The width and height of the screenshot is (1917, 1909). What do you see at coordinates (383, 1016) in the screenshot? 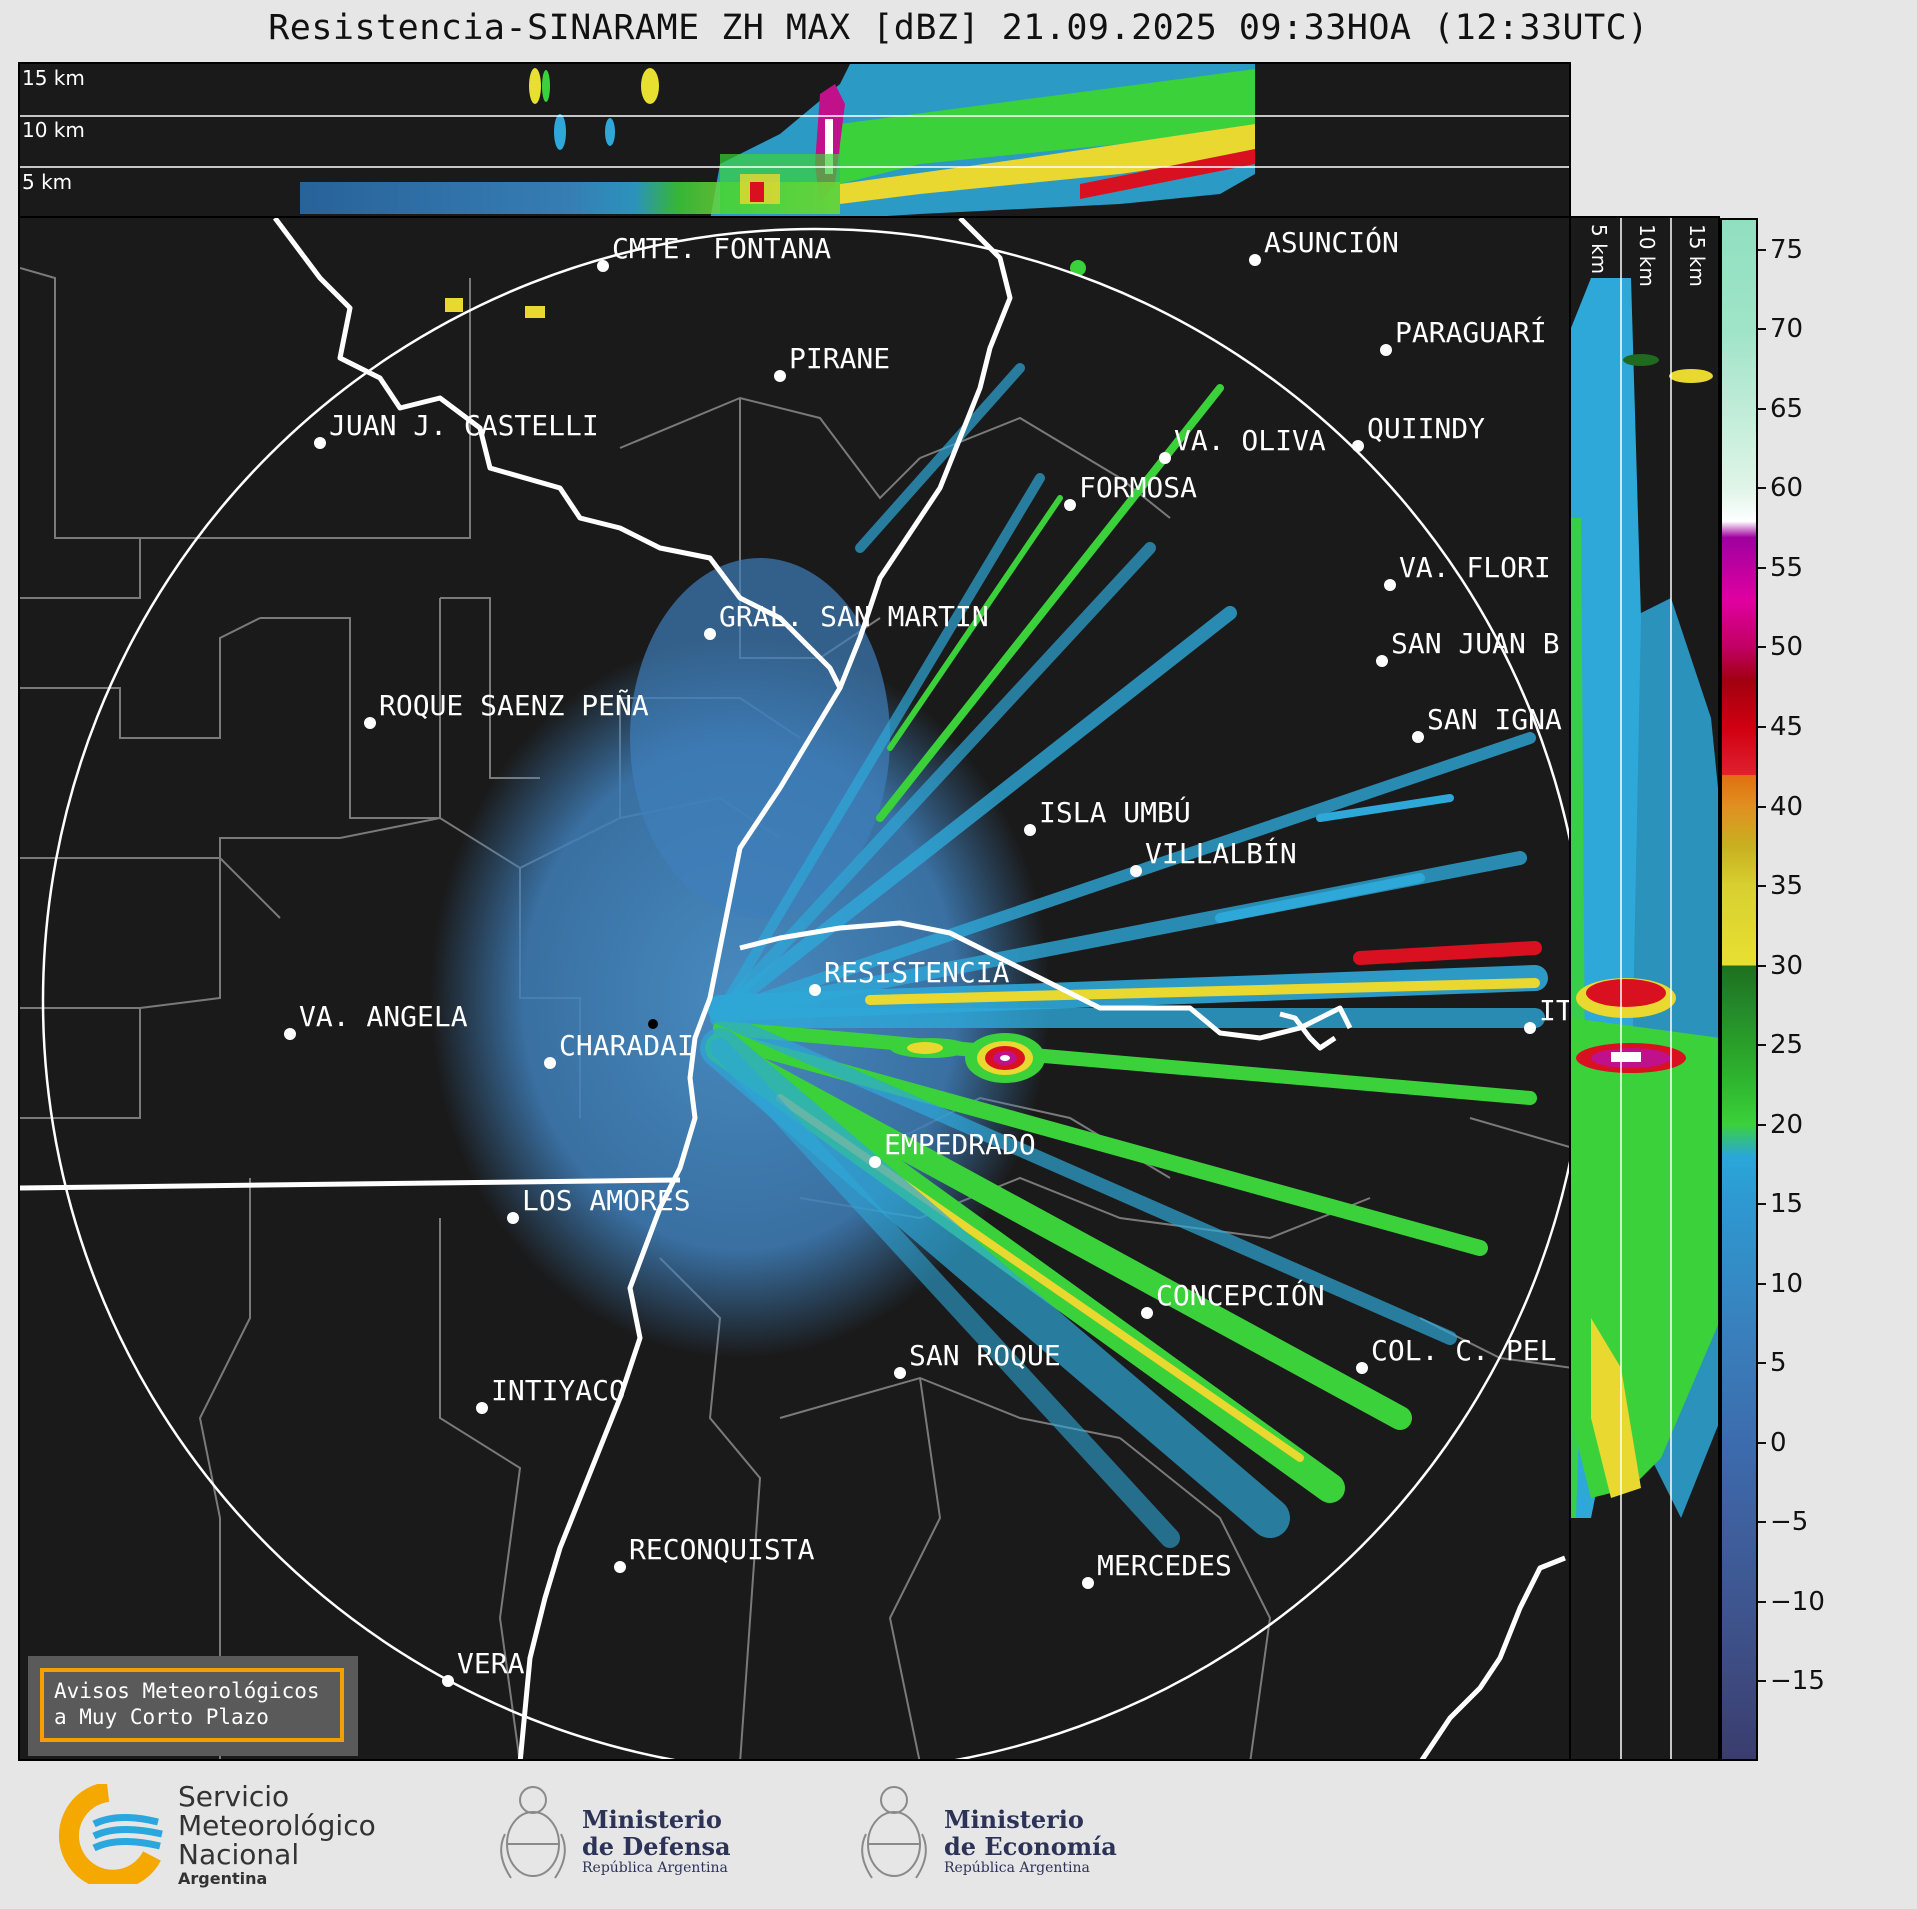
I see `city-label: VA. ANGELA` at bounding box center [383, 1016].